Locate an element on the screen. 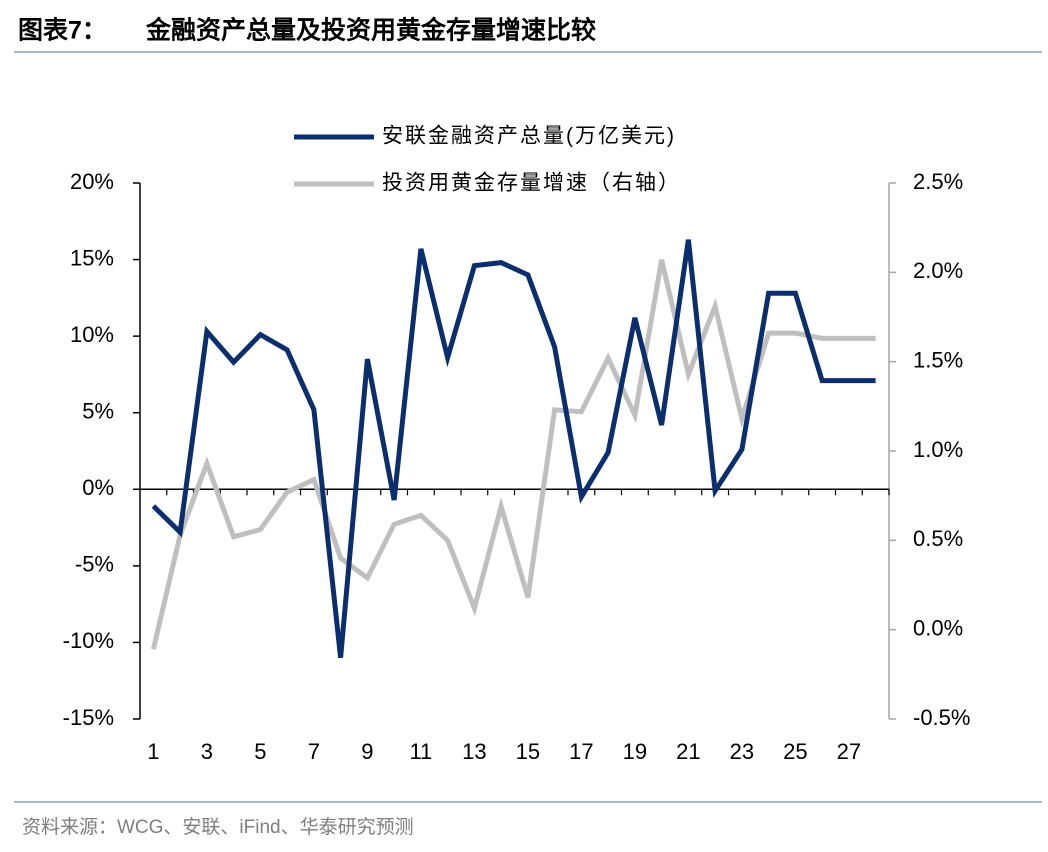 The width and height of the screenshot is (1048, 852). x-tick-label: 3 is located at coordinates (207, 751).